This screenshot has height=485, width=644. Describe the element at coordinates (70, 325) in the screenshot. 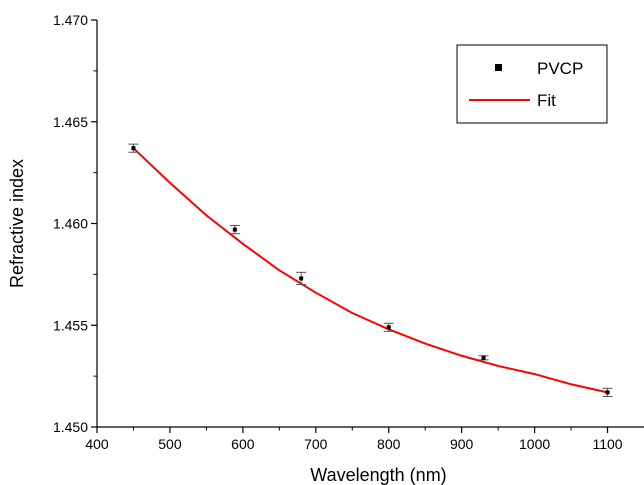

I see `y-tick-label: 1.455` at that location.